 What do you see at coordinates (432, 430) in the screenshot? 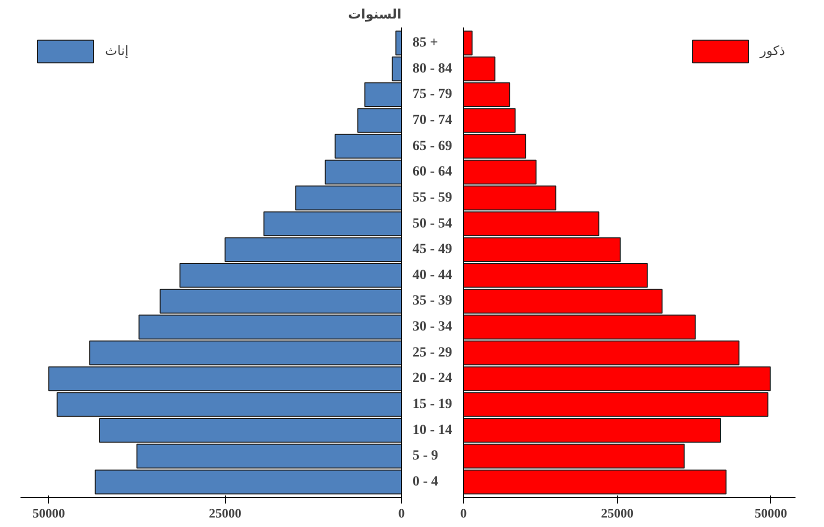
I see `y-tick-label: 10 - 14` at bounding box center [432, 430].